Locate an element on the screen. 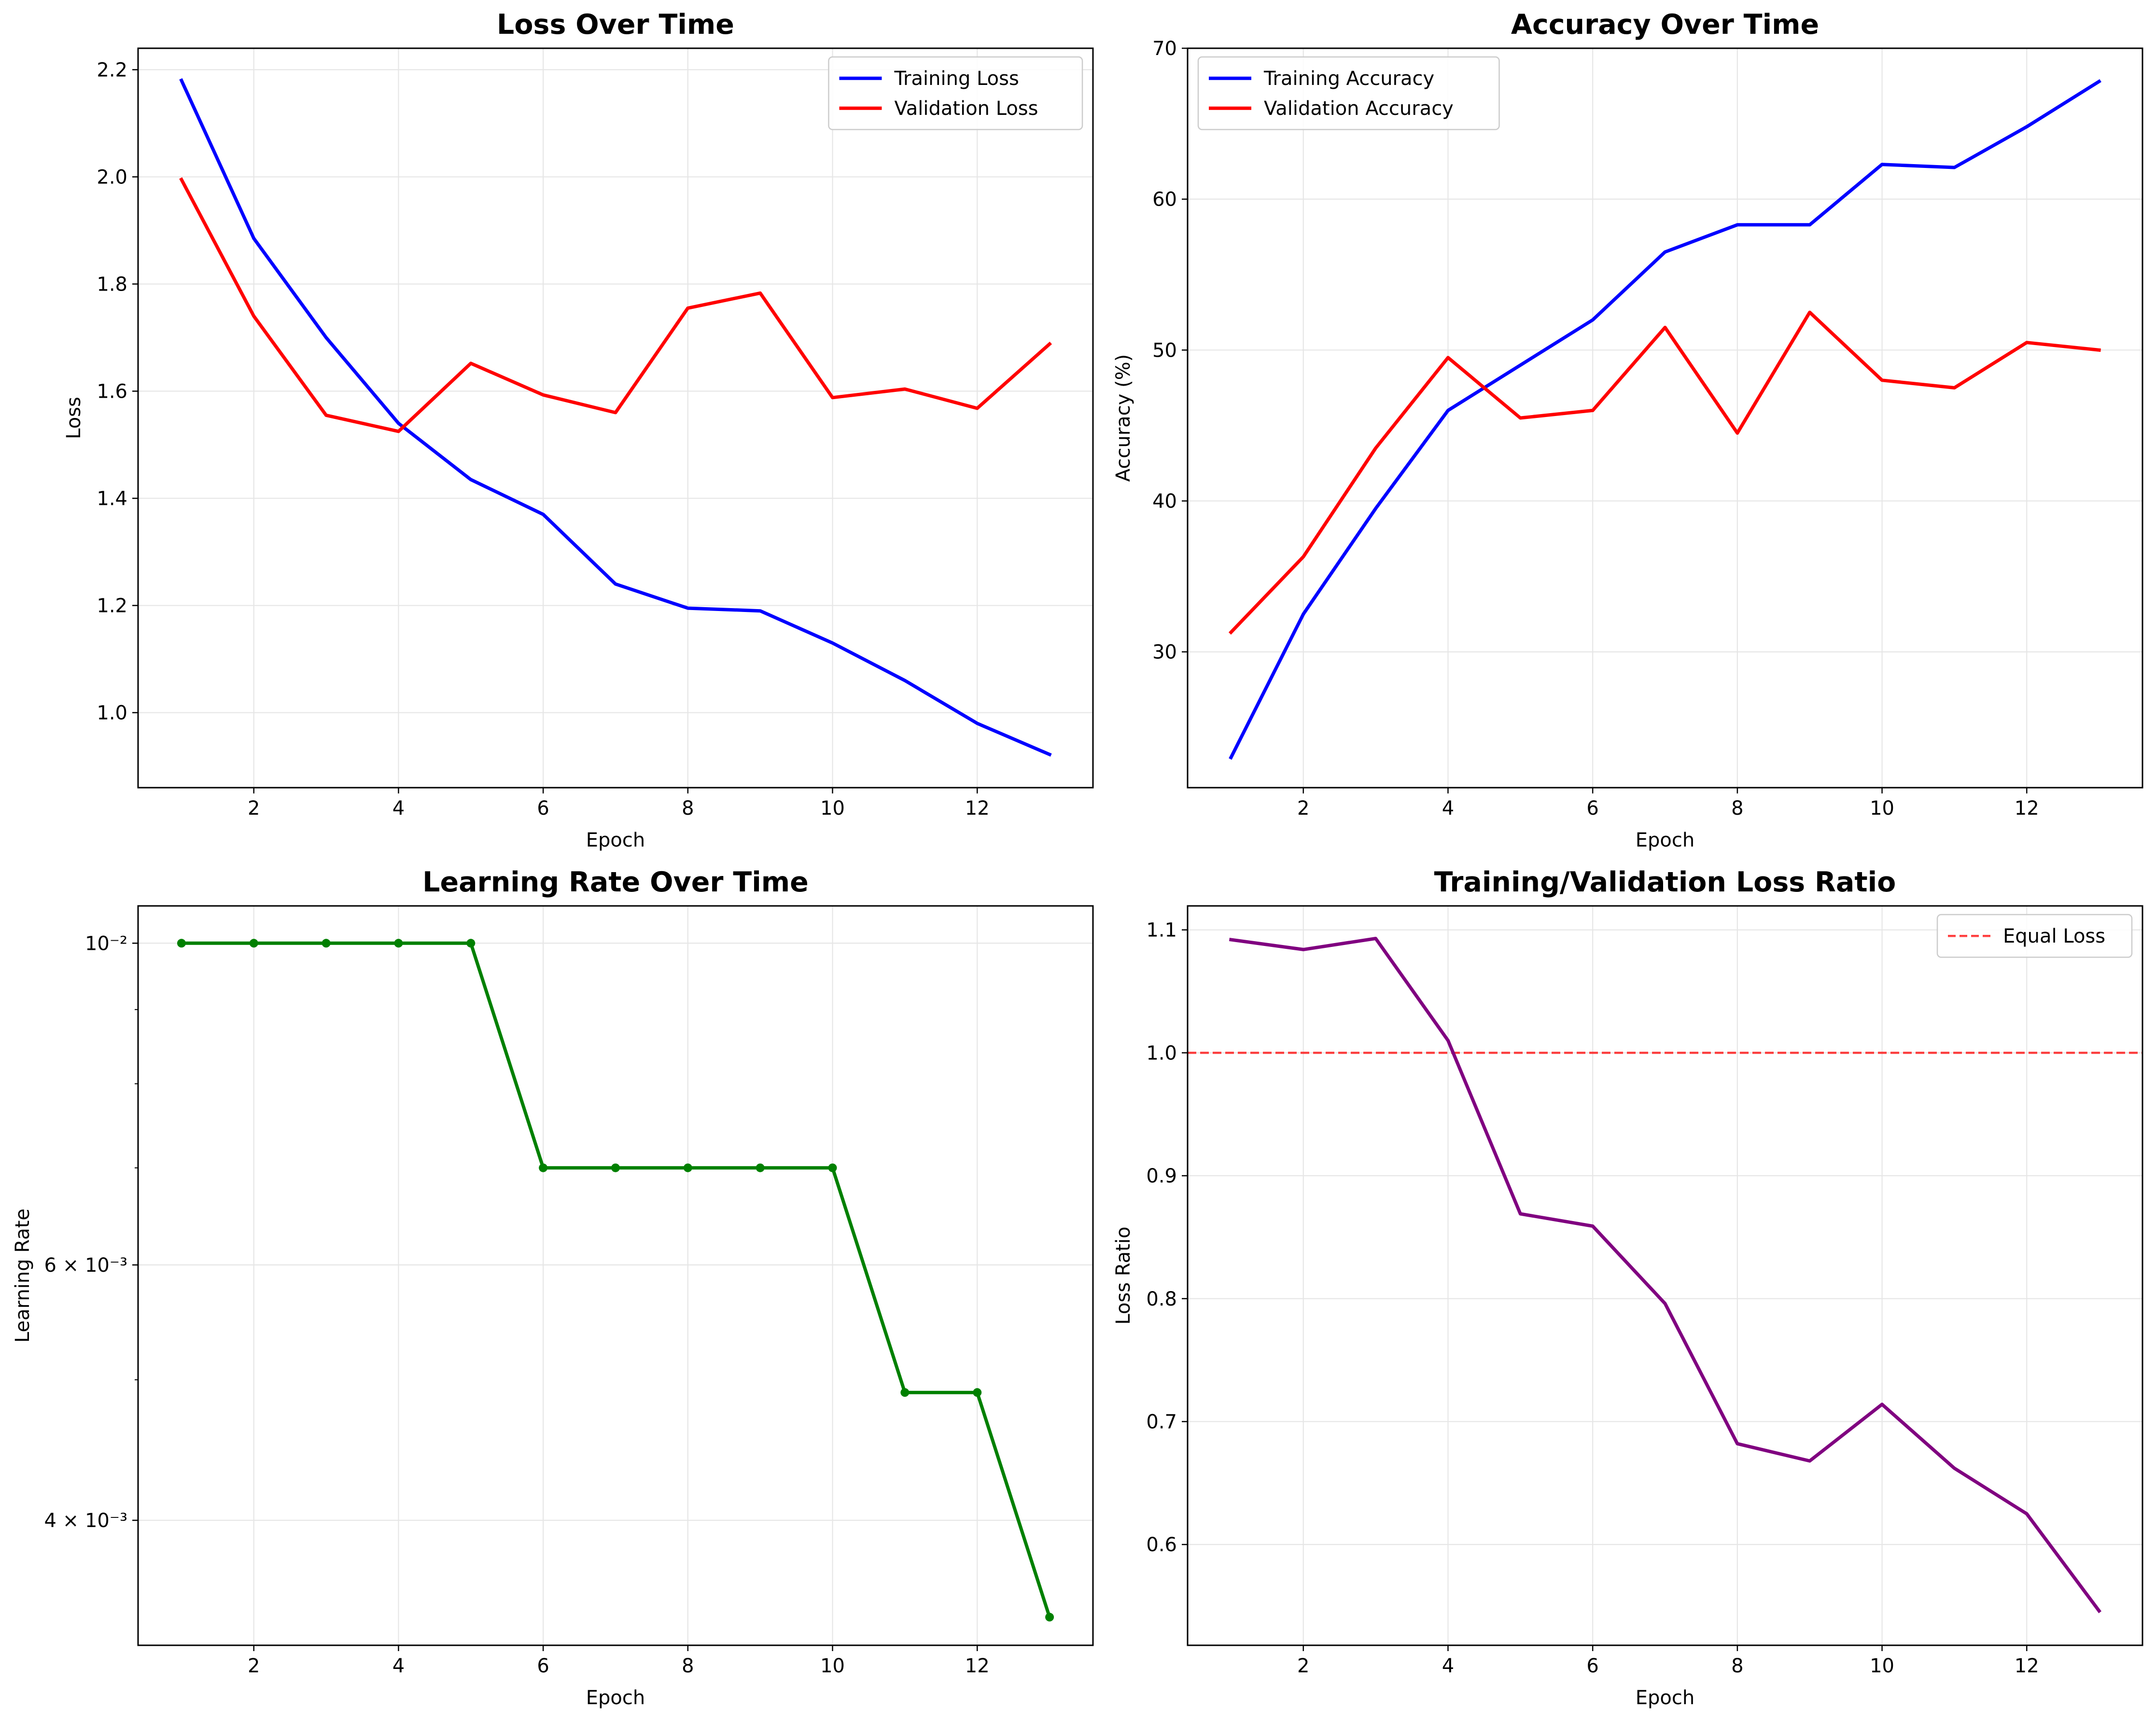 Image resolution: width=2156 pixels, height=1723 pixels. y-tick-label: 0.9 is located at coordinates (1161, 1176).